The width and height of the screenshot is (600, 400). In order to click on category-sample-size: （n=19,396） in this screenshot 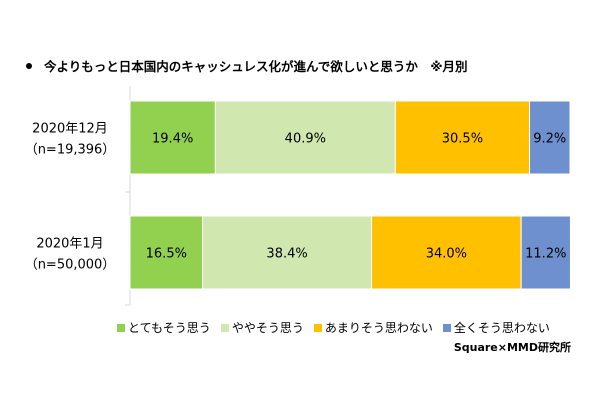, I will do `click(70, 150)`.